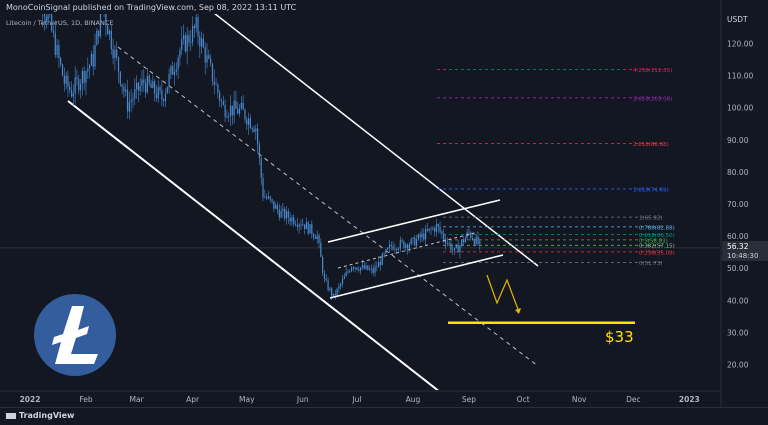 This screenshot has width=768, height=425. I want to click on axis-currency-label: USDT, so click(737, 19).